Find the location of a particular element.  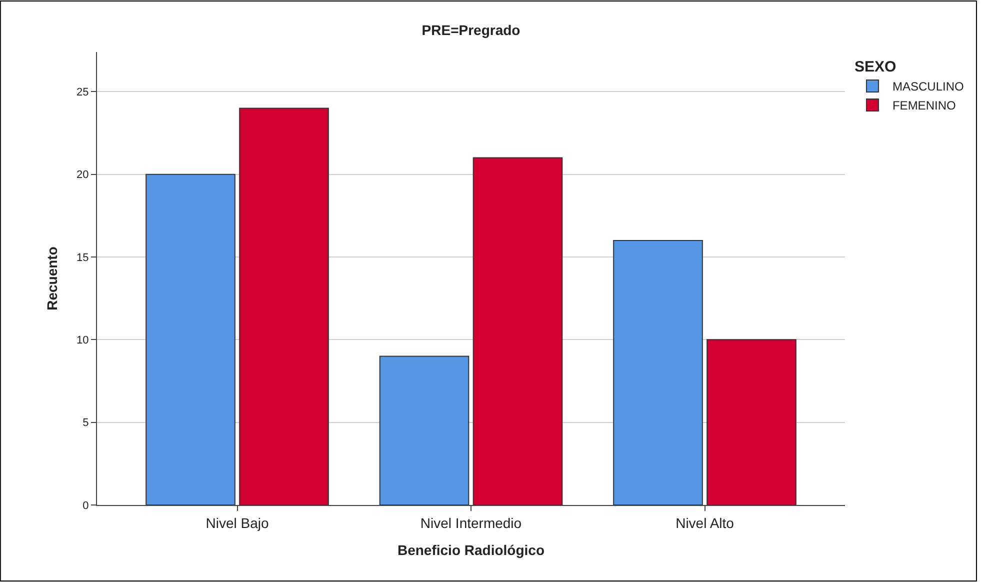

x-axis-title: Beneficio Radiológico is located at coordinates (471, 550).